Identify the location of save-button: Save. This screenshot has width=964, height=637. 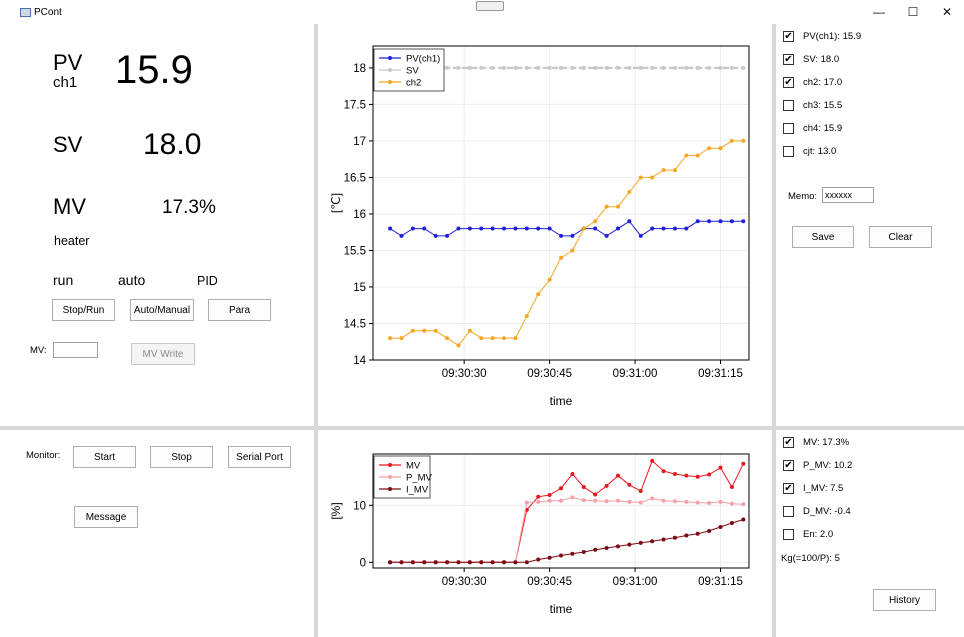
(823, 237).